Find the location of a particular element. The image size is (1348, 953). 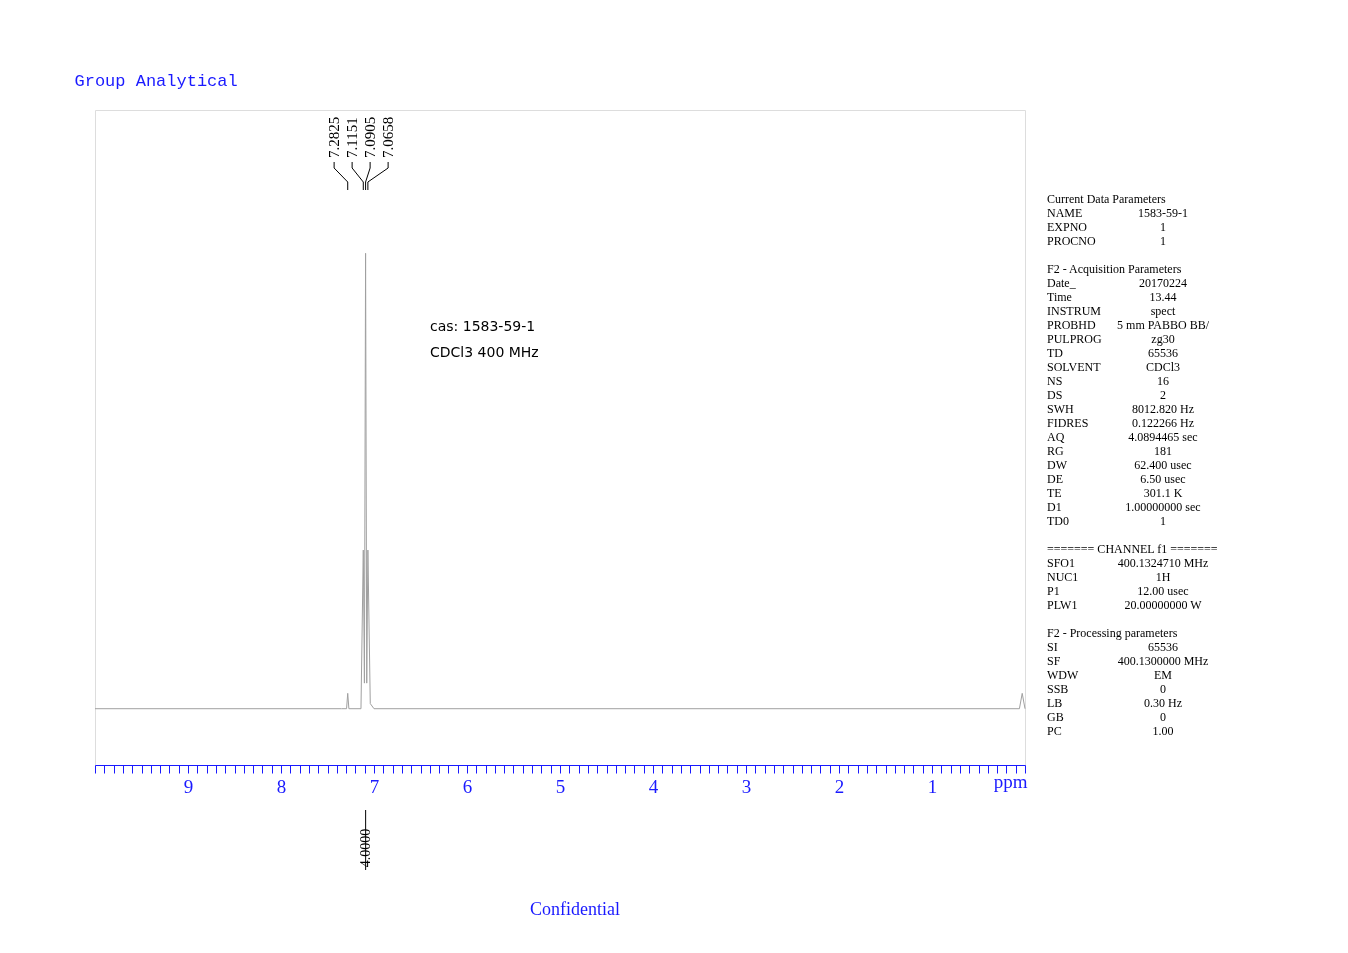

annotation: CDCl3 400 MHz is located at coordinates (484, 352).